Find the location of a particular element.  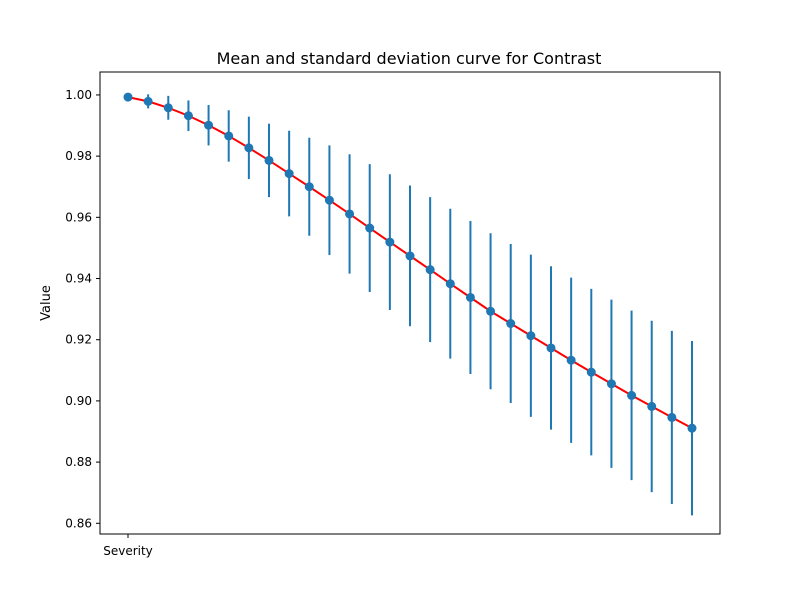

x-axis: Severity is located at coordinates (128, 546).